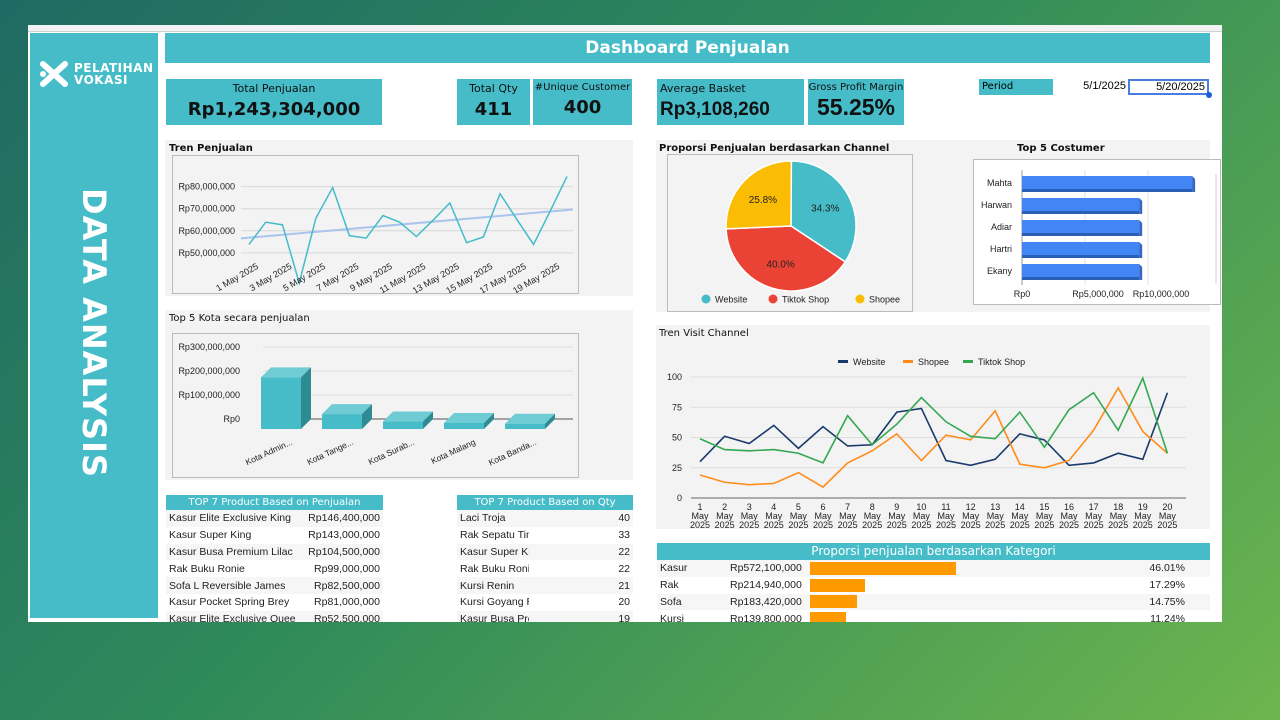  Describe the element at coordinates (767, 568) in the screenshot. I see `category-value: Rp572,100,000` at that location.